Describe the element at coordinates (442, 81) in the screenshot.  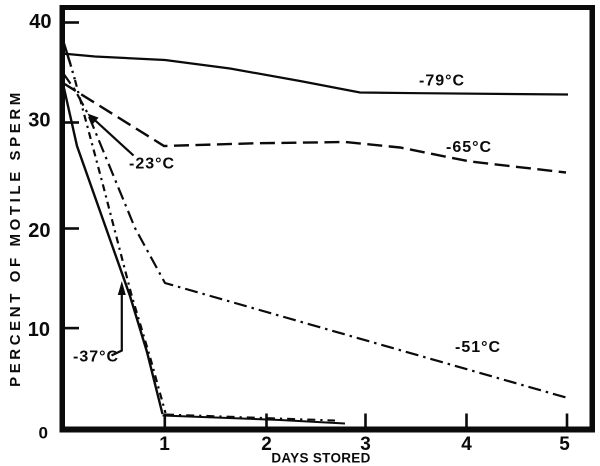
I see `svg-text: -79°C` at that location.